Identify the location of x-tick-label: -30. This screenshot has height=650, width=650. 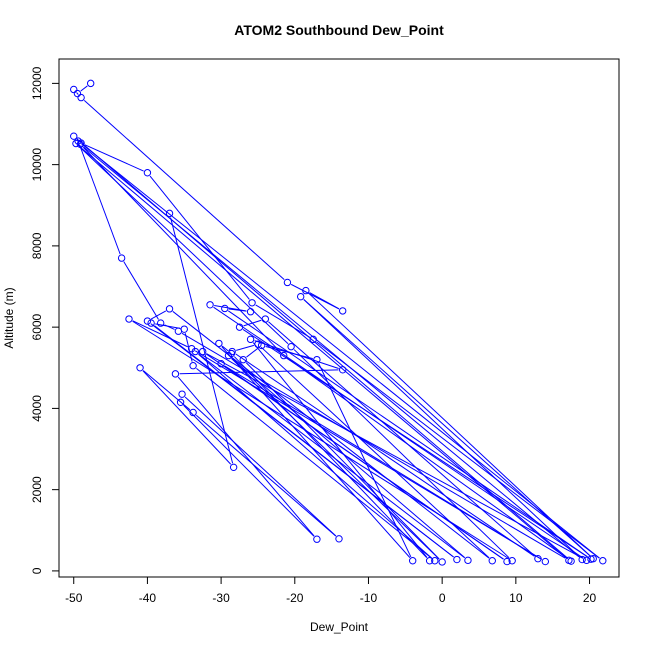
(221, 598).